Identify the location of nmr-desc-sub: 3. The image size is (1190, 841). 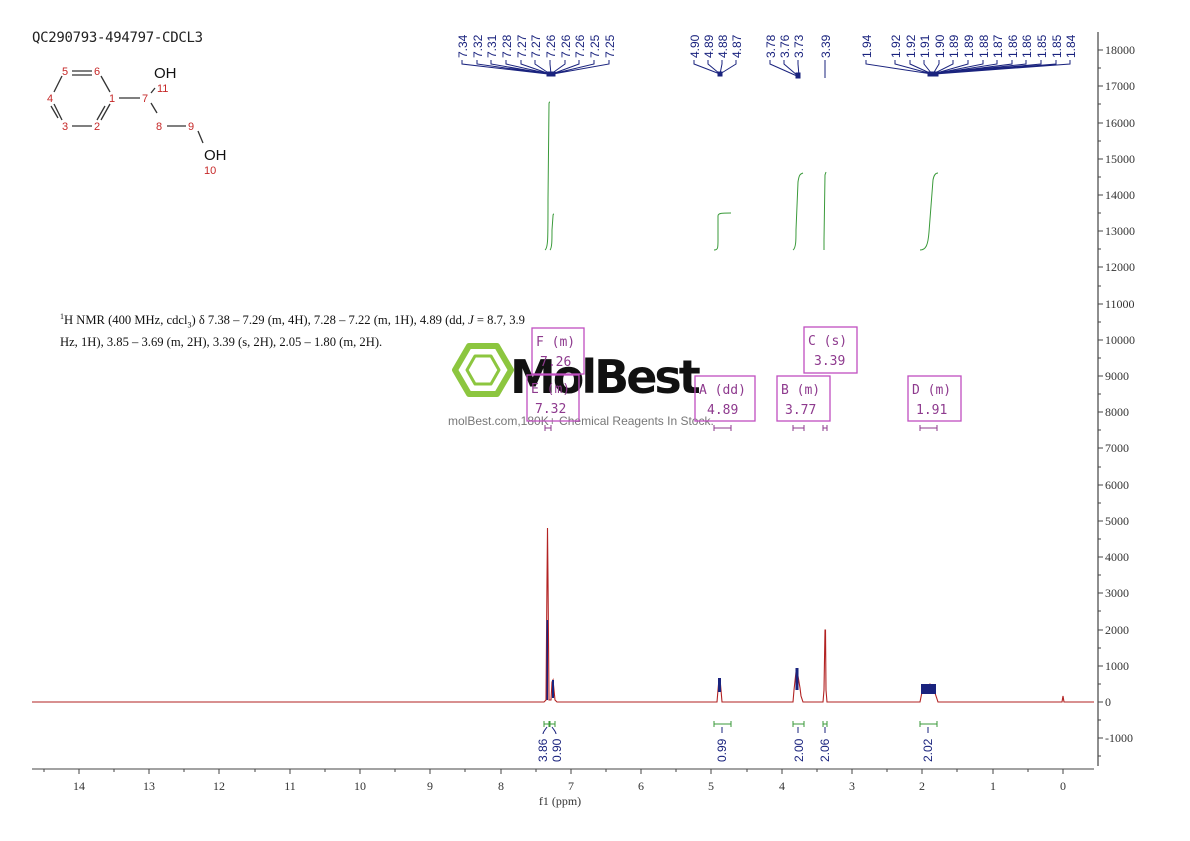
(189, 325).